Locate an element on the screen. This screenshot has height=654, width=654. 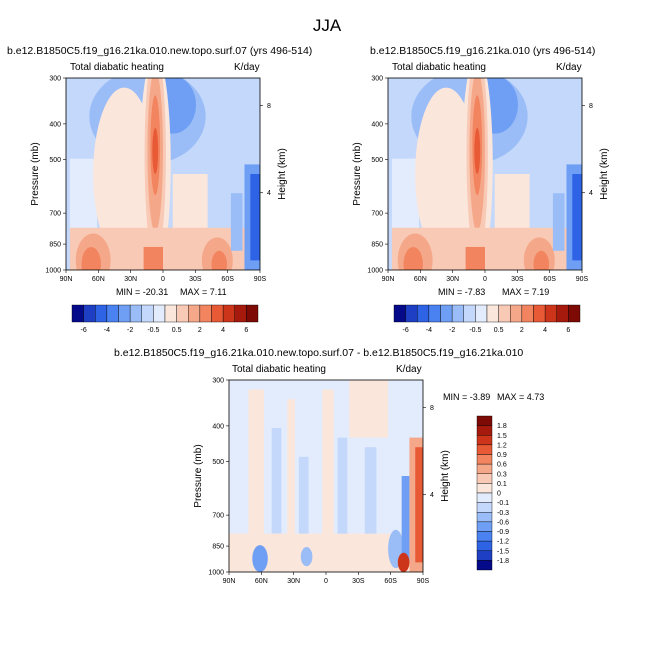
panel3-min: MIN = -3.89 is located at coordinates (467, 397).